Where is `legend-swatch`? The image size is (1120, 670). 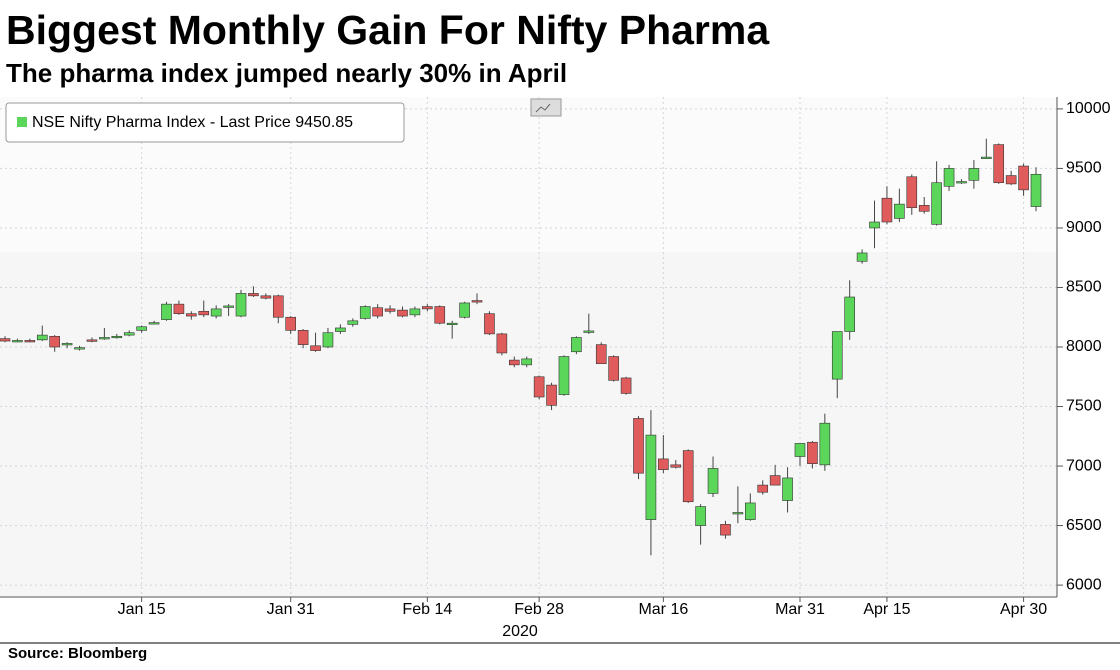 legend-swatch is located at coordinates (22, 122).